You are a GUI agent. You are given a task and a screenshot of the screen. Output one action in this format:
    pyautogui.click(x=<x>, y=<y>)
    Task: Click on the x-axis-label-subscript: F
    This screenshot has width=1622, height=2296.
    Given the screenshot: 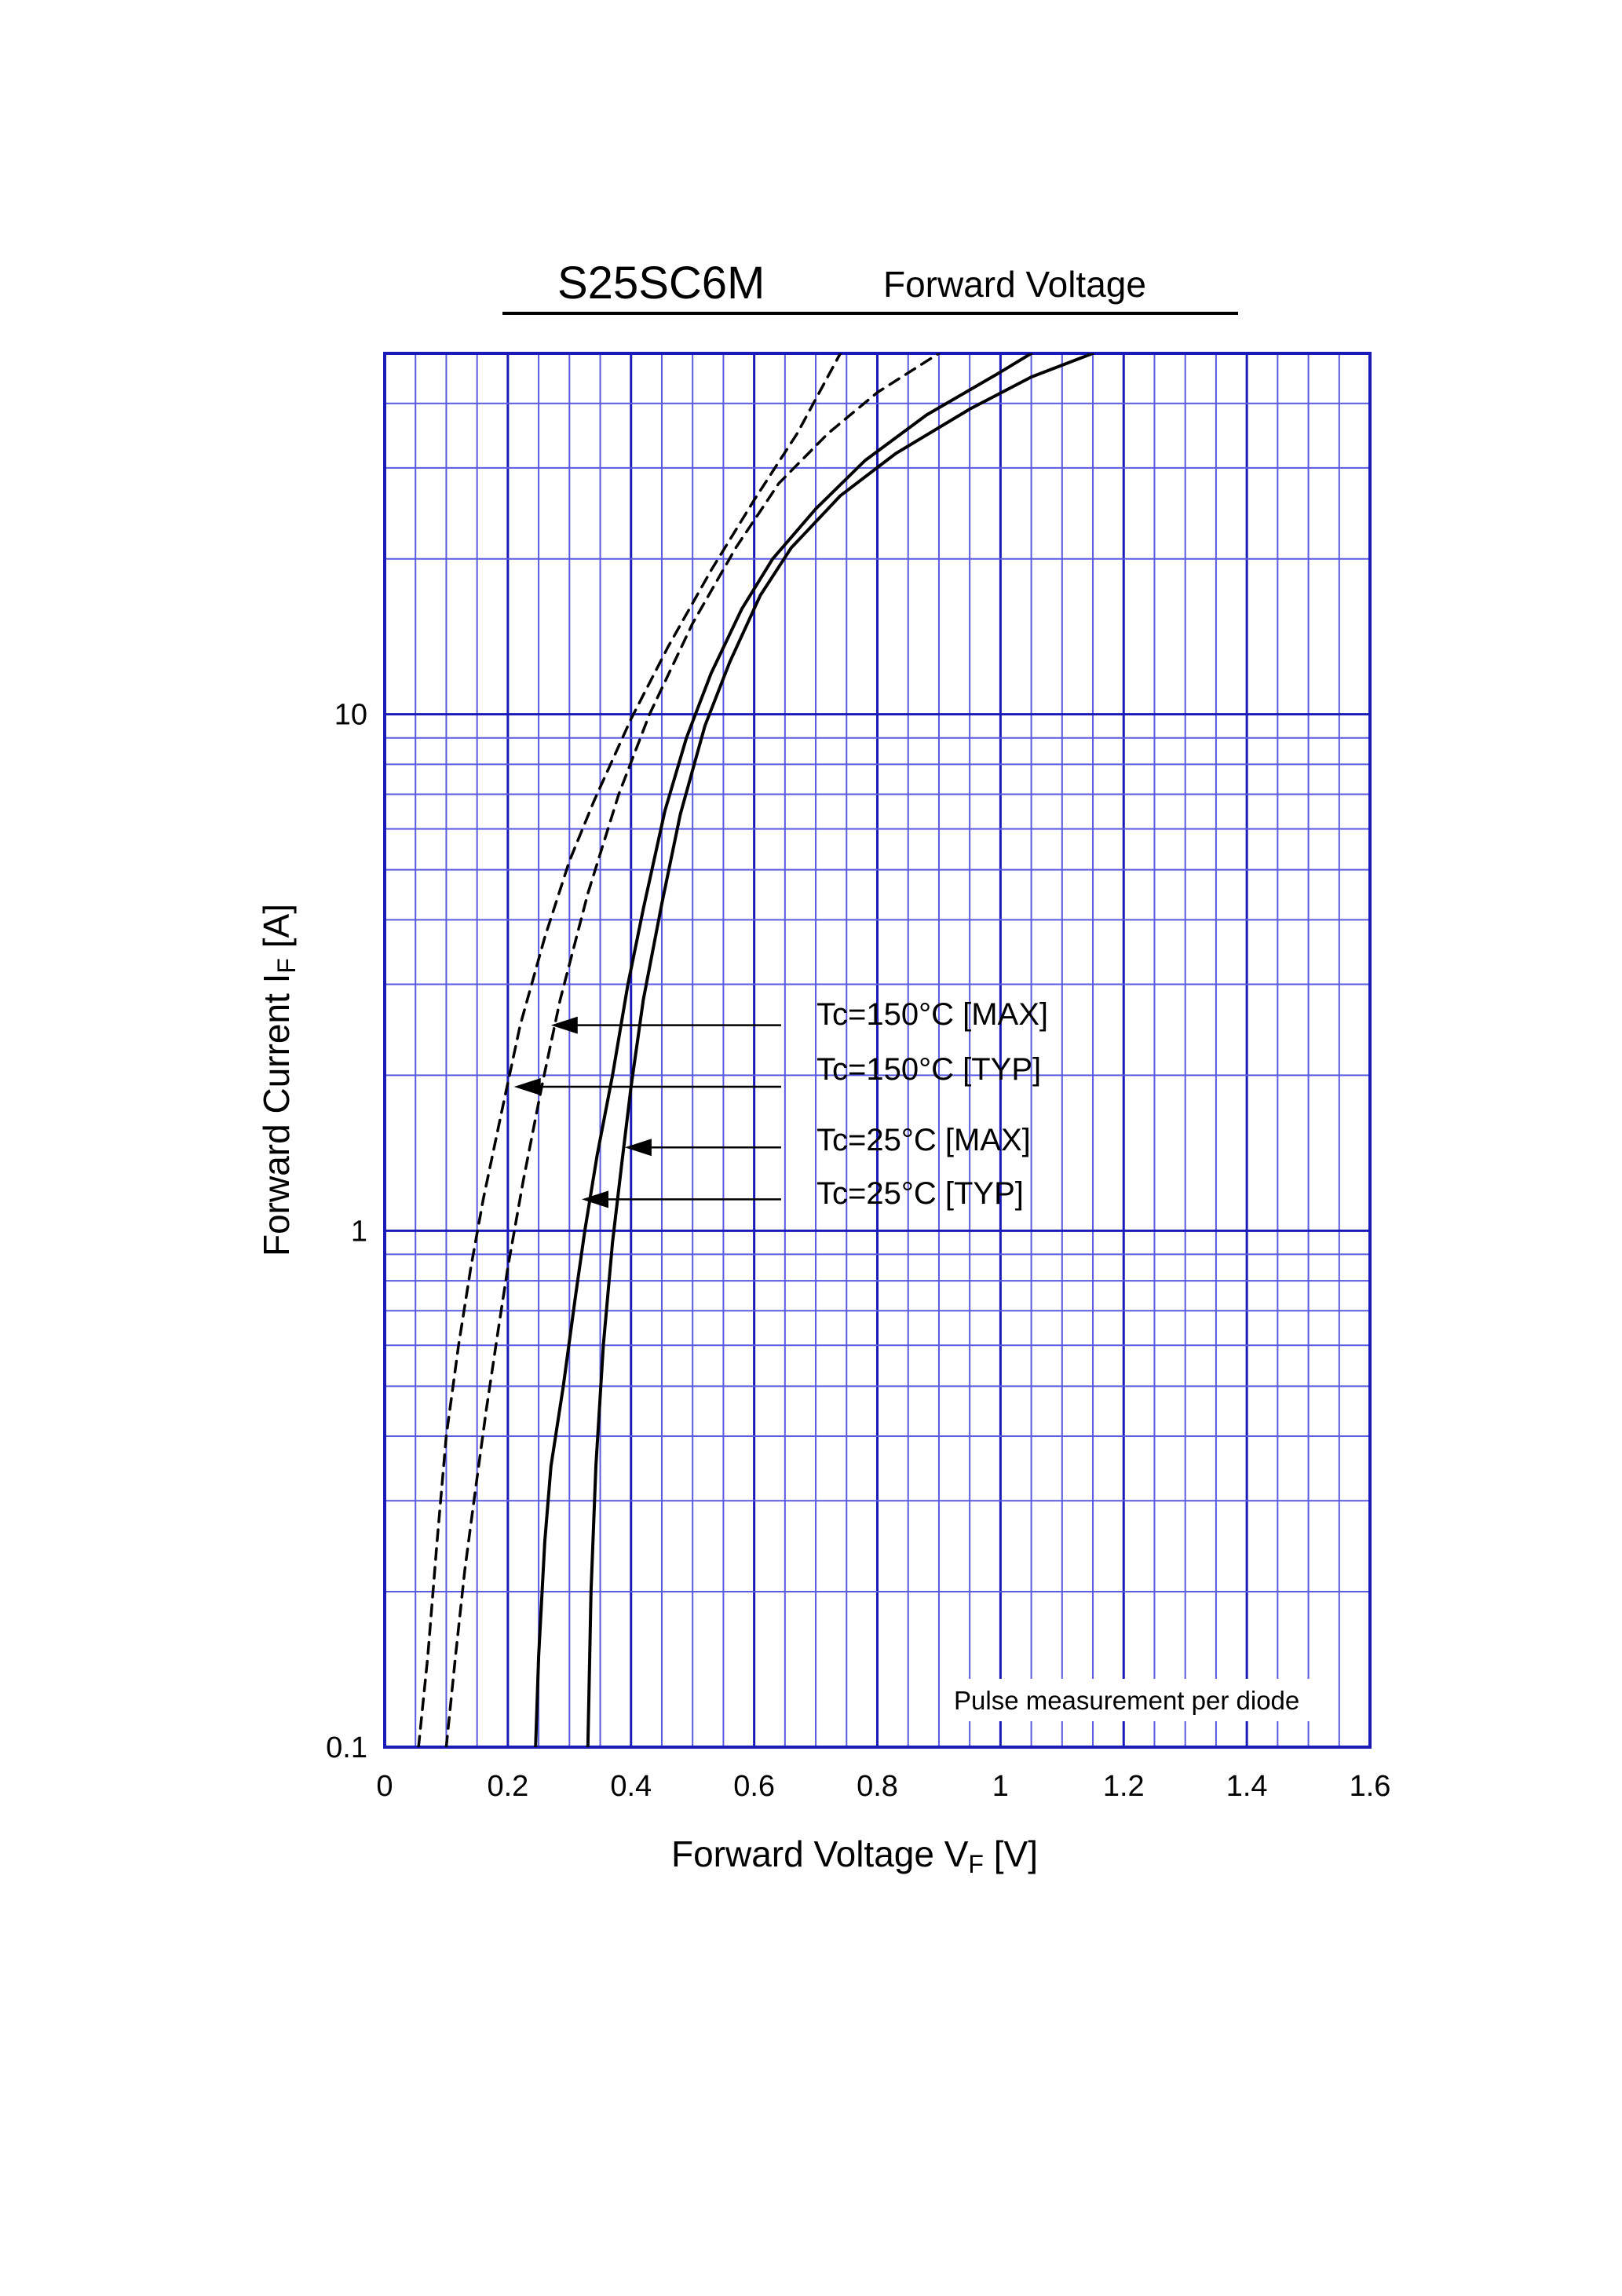 What is the action you would take?
    pyautogui.click(x=976, y=1864)
    